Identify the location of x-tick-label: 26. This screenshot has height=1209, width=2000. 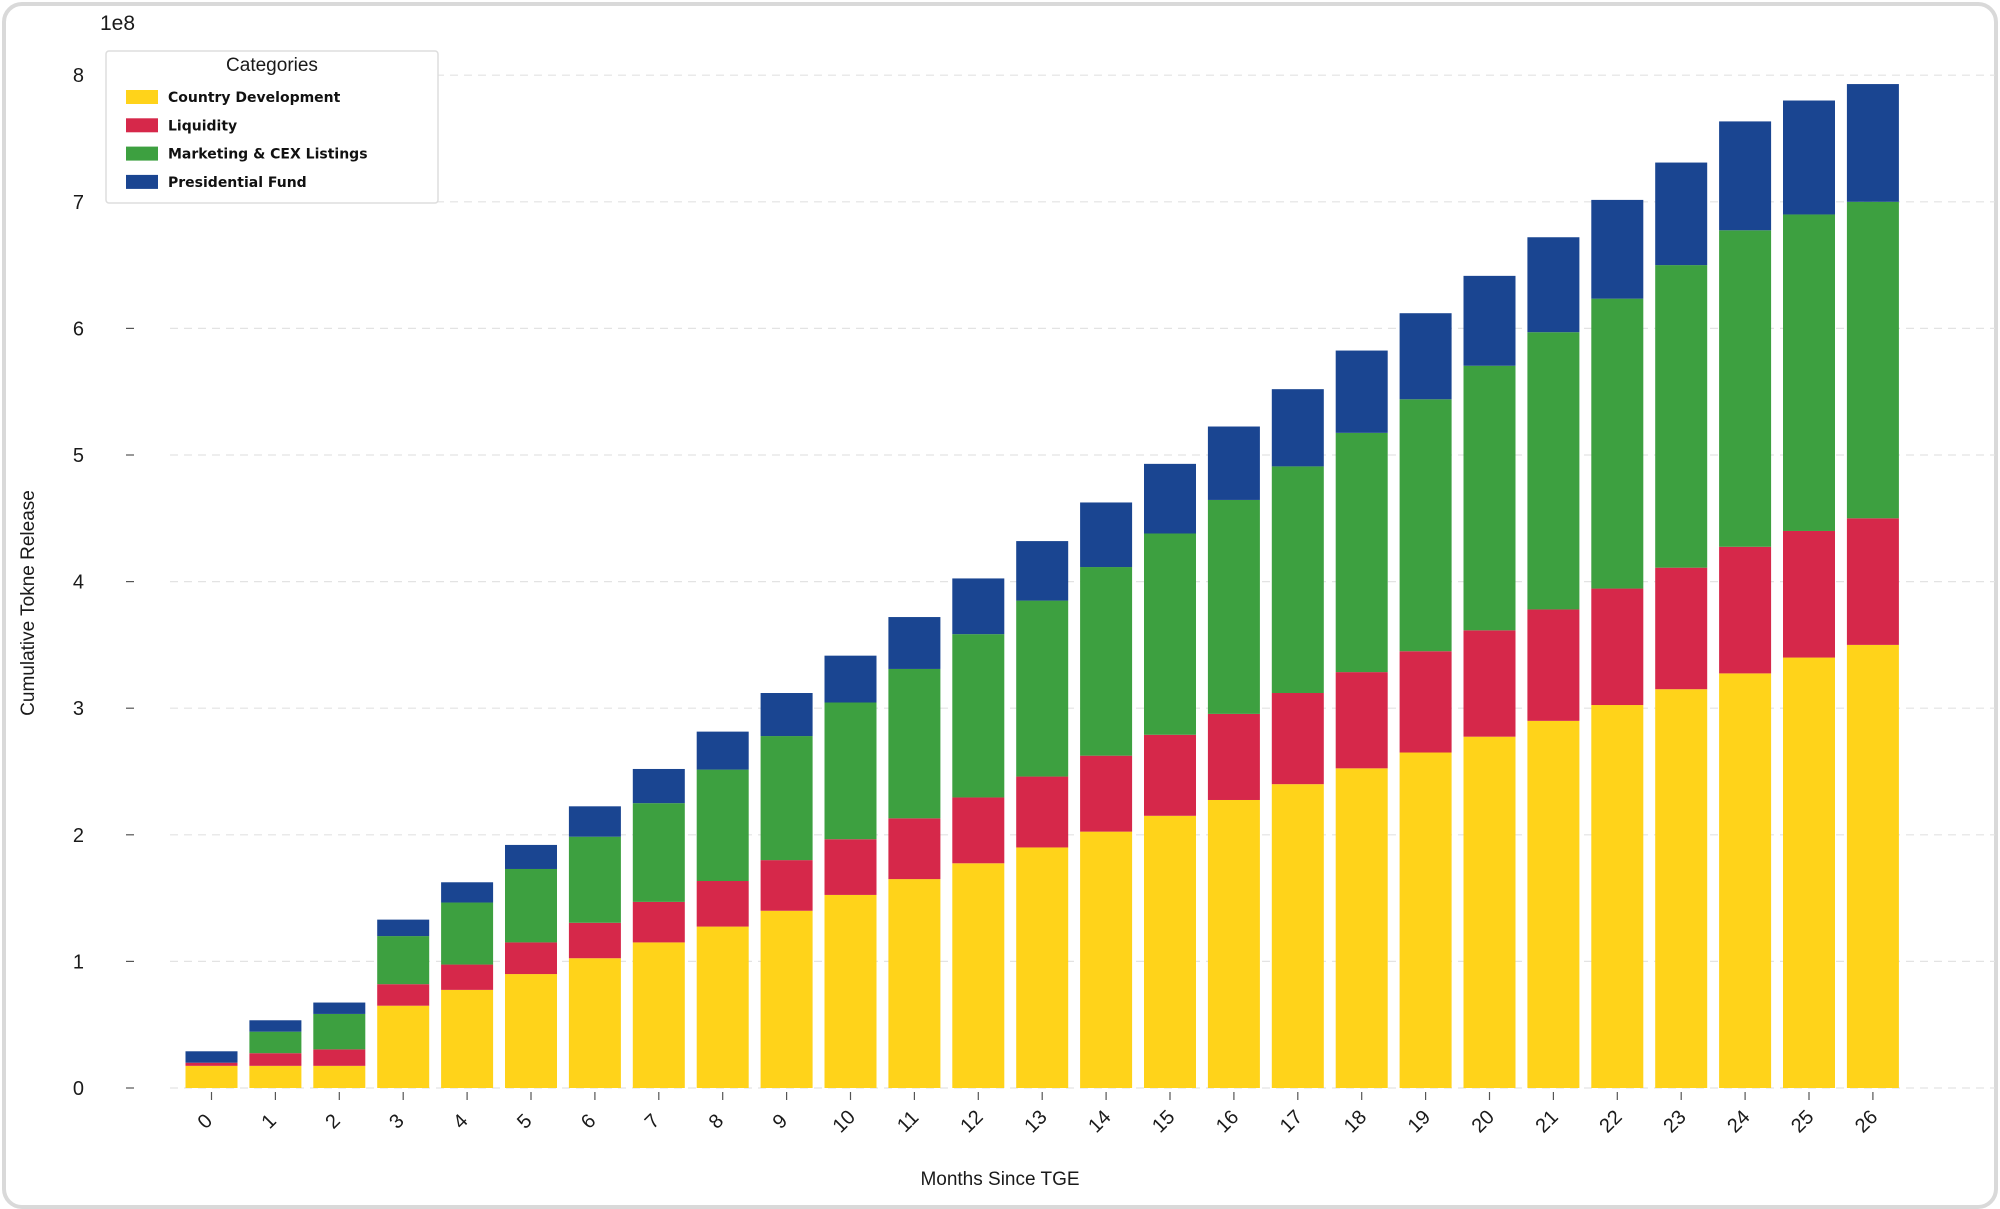
(1866, 1121).